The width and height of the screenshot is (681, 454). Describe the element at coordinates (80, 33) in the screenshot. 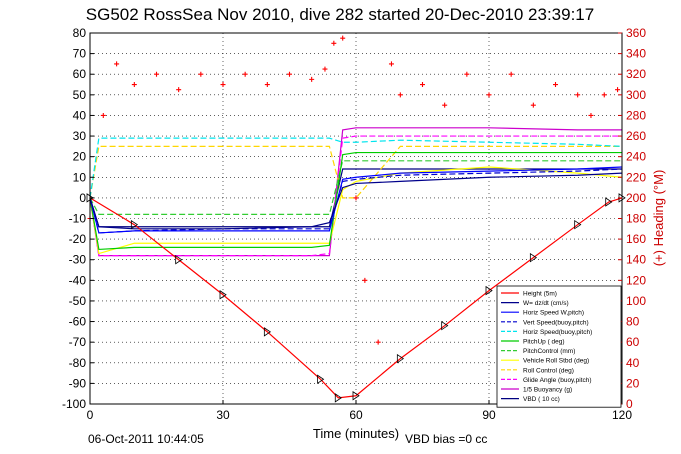

I see `y-tick-label: 80` at that location.